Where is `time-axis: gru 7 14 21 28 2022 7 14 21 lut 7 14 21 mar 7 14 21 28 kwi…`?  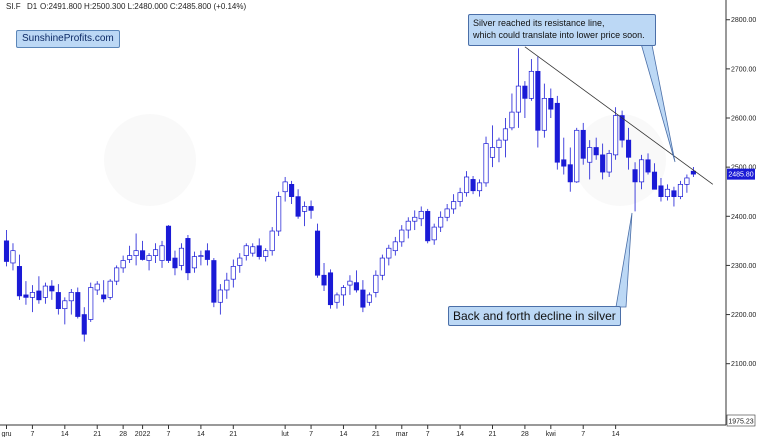
time-axis: gru 7 14 21 28 2022 7 14 21 lut 7 14 21 mar 7 14 21 28 kwi… is located at coordinates (310, 431).